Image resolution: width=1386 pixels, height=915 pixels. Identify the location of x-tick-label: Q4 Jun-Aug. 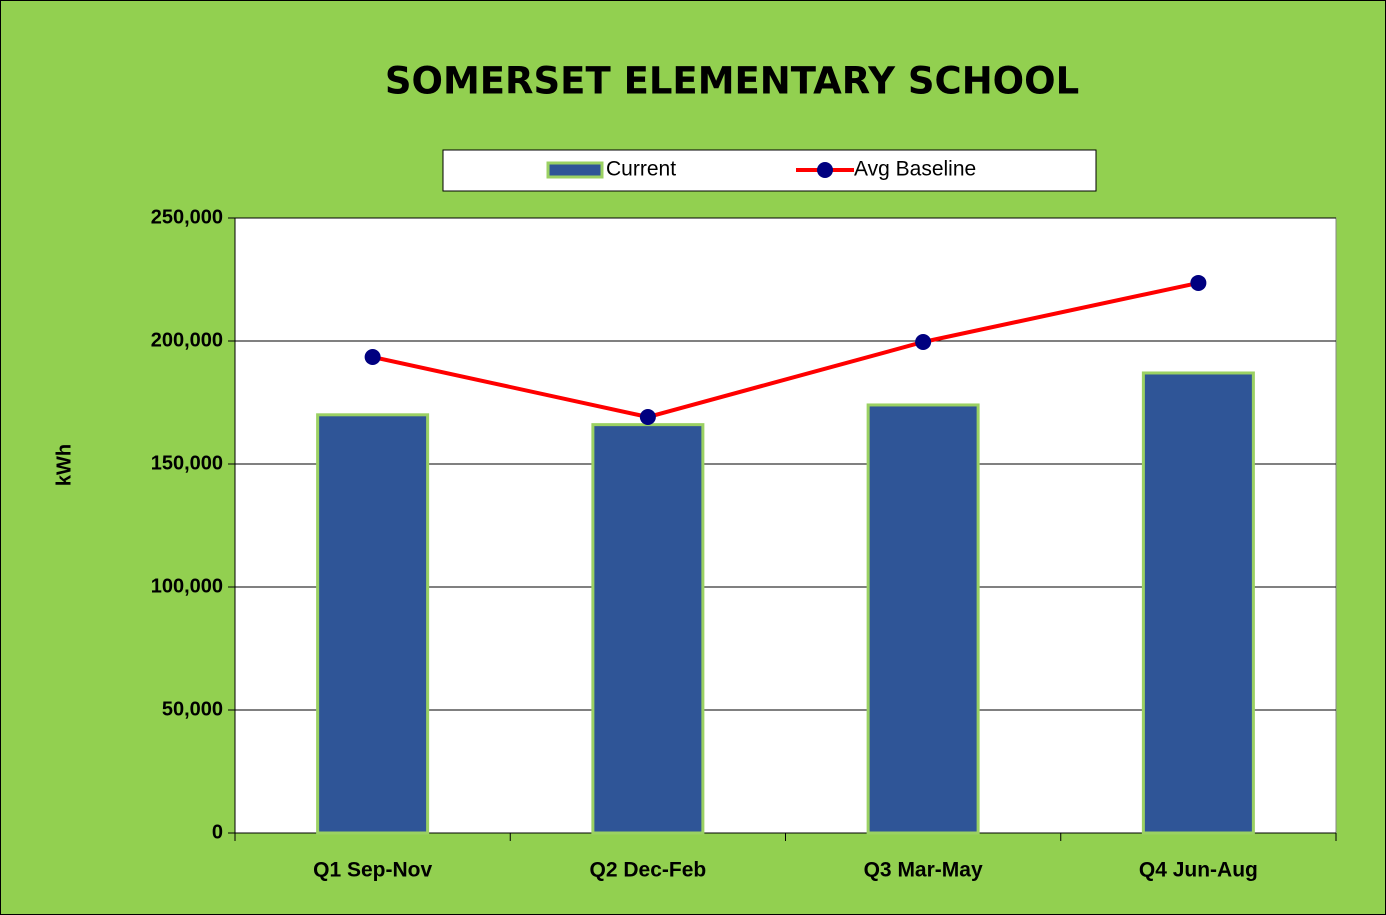
(1198, 870).